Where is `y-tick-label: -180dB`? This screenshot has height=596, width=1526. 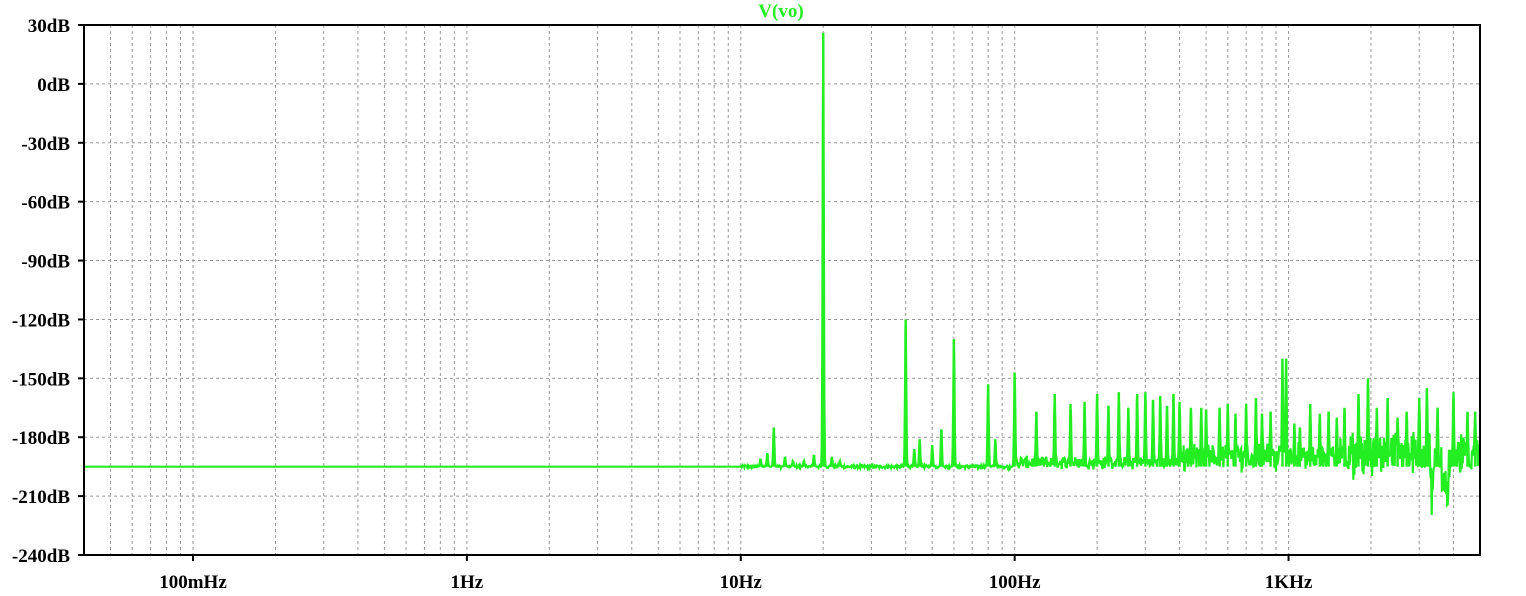
y-tick-label: -180dB is located at coordinates (41, 438).